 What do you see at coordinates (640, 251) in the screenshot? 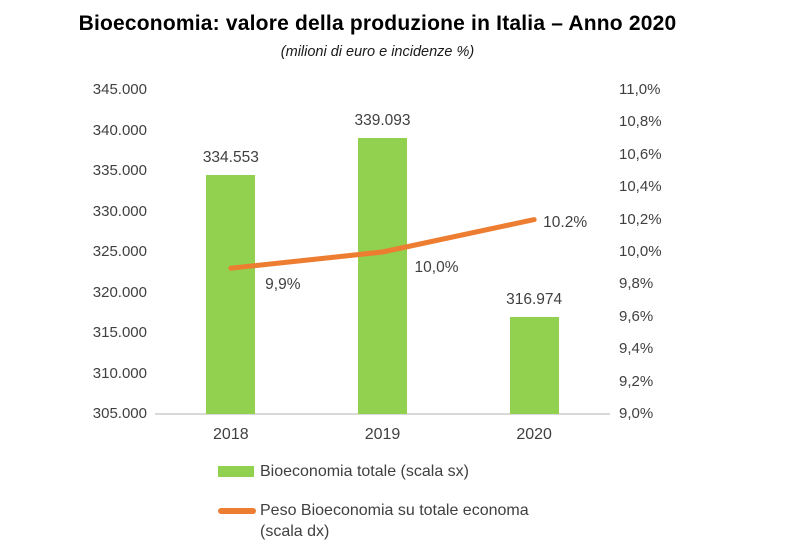
I see `right-axis-tick-label: 10,0%` at bounding box center [640, 251].